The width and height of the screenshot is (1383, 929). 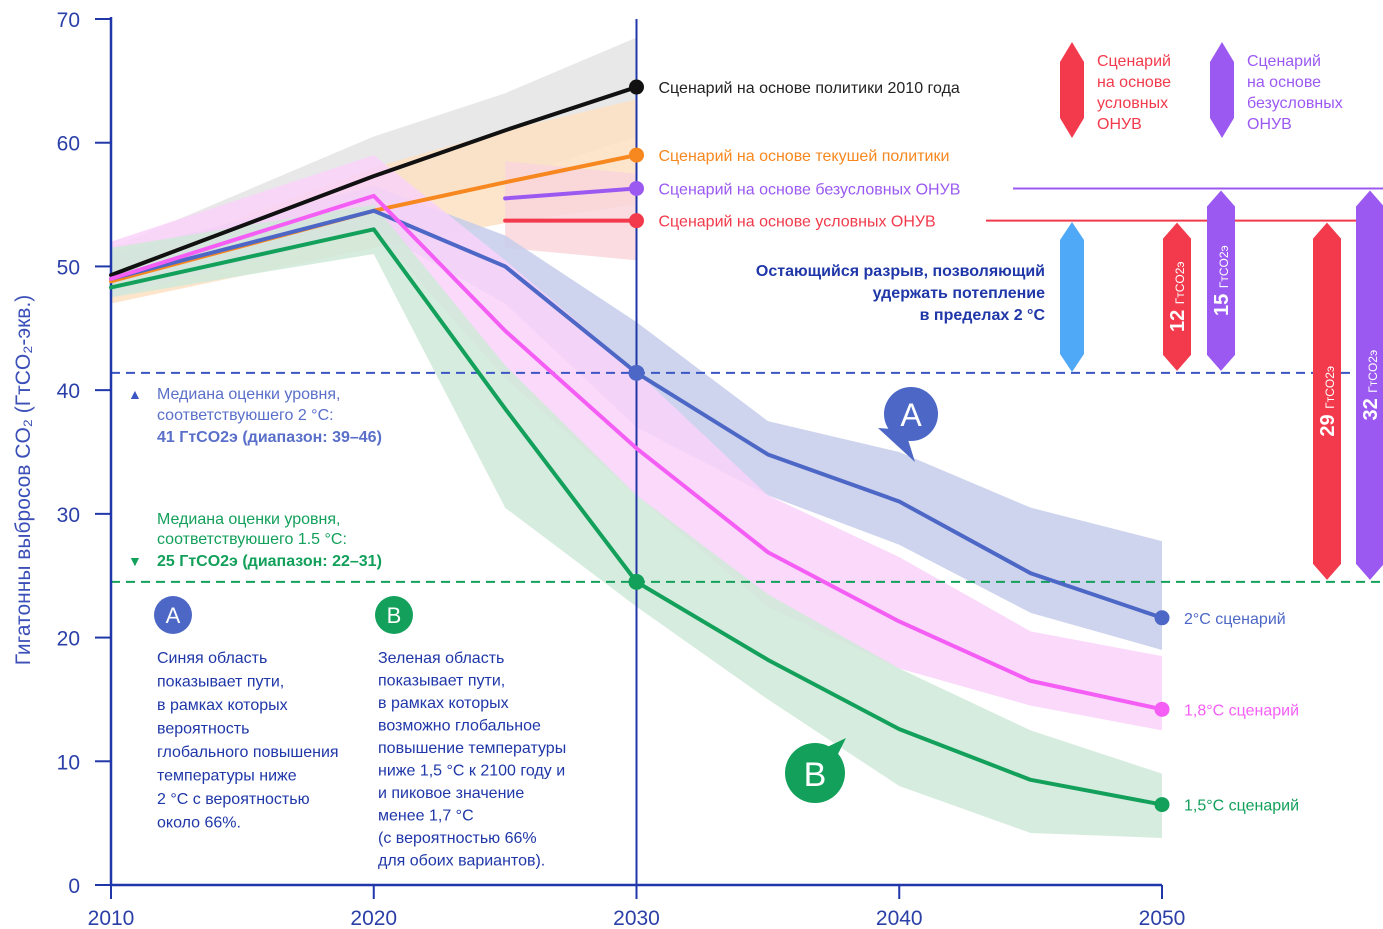 I want to click on callout-line: и пиковое значение, so click(x=451, y=793).